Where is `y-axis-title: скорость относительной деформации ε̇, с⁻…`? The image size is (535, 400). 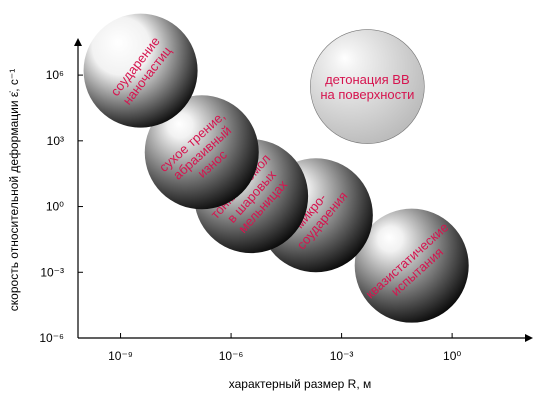
y-axis-title: скорость относительной деформации ε̇, с⁻… is located at coordinates (14, 190).